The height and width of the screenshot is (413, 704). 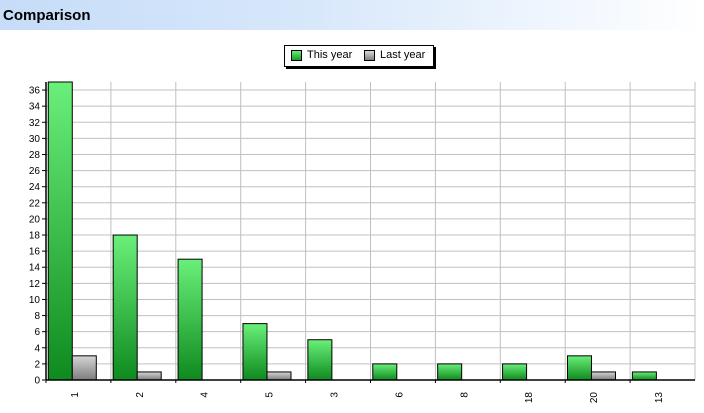 I want to click on y-tick-label: 2, so click(x=37, y=364).